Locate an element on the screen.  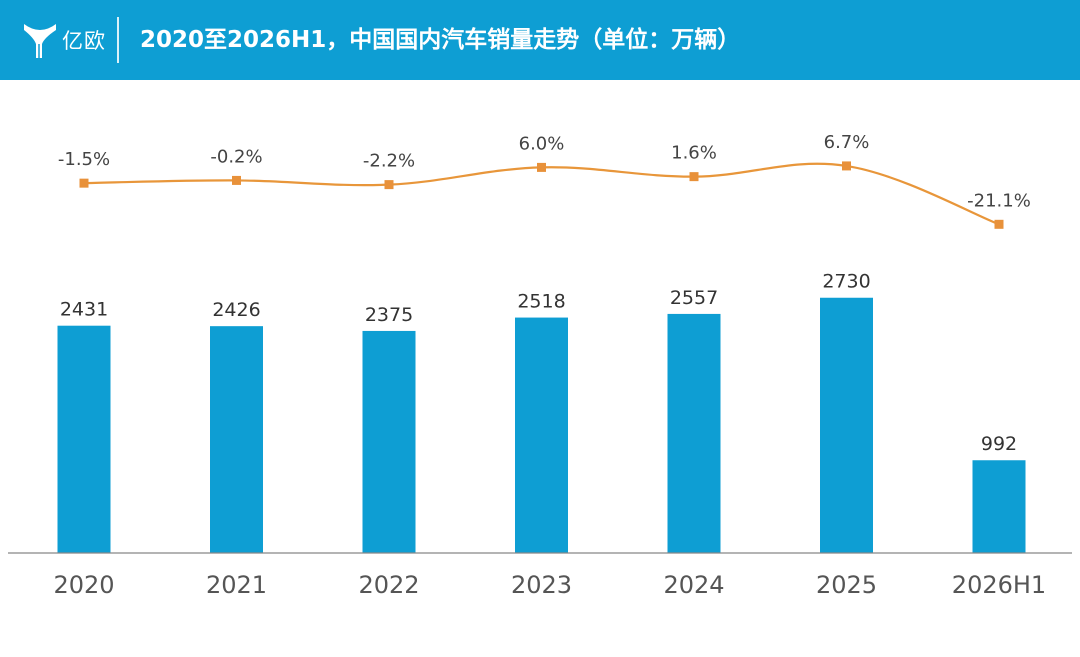
bar-value-label: 2431 is located at coordinates (84, 310).